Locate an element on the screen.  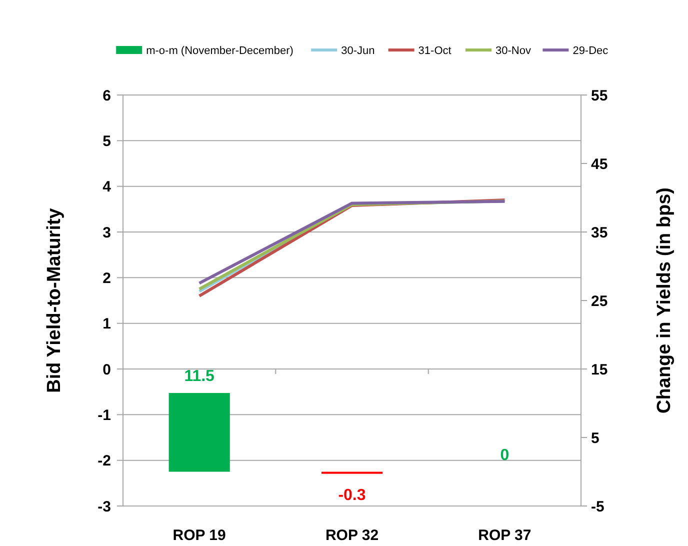
y-tick-label: 0 is located at coordinates (106, 369).